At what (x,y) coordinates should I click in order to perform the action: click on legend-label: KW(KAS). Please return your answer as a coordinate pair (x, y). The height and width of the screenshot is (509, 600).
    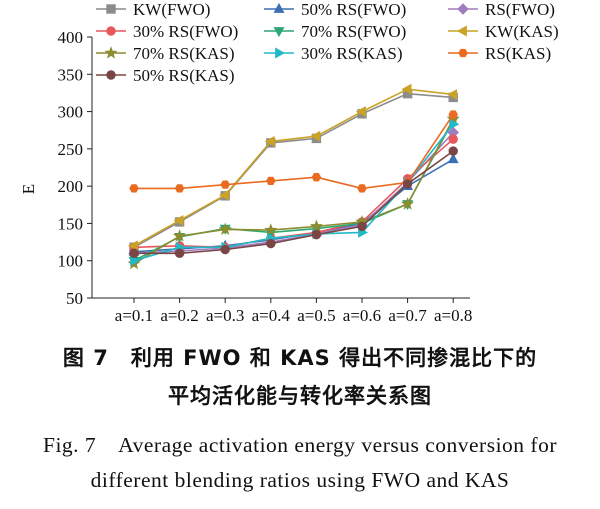
    Looking at the image, I should click on (522, 31).